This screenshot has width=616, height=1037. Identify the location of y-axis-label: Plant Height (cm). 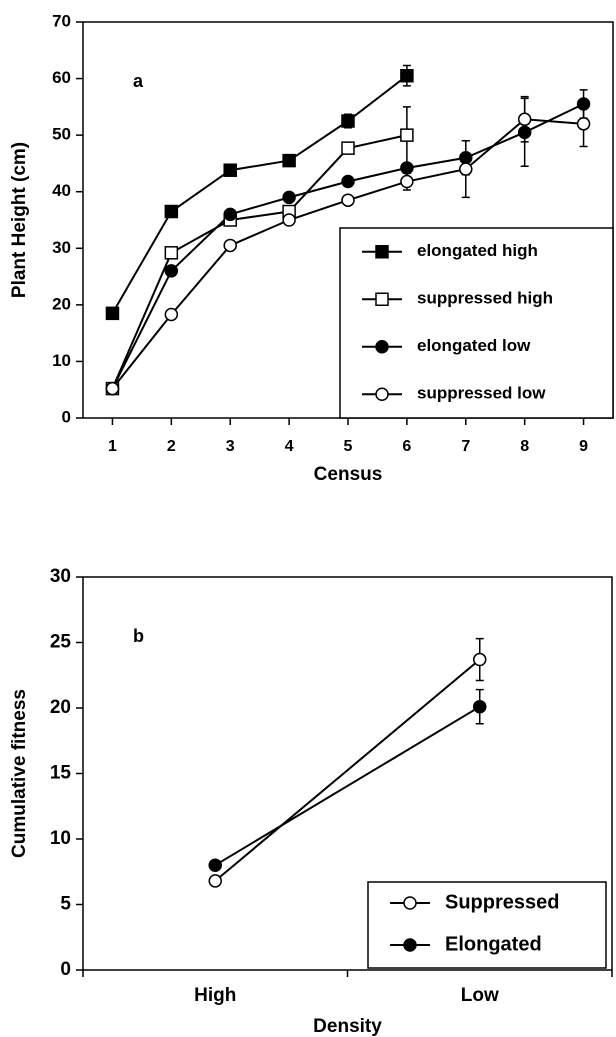
(19, 220).